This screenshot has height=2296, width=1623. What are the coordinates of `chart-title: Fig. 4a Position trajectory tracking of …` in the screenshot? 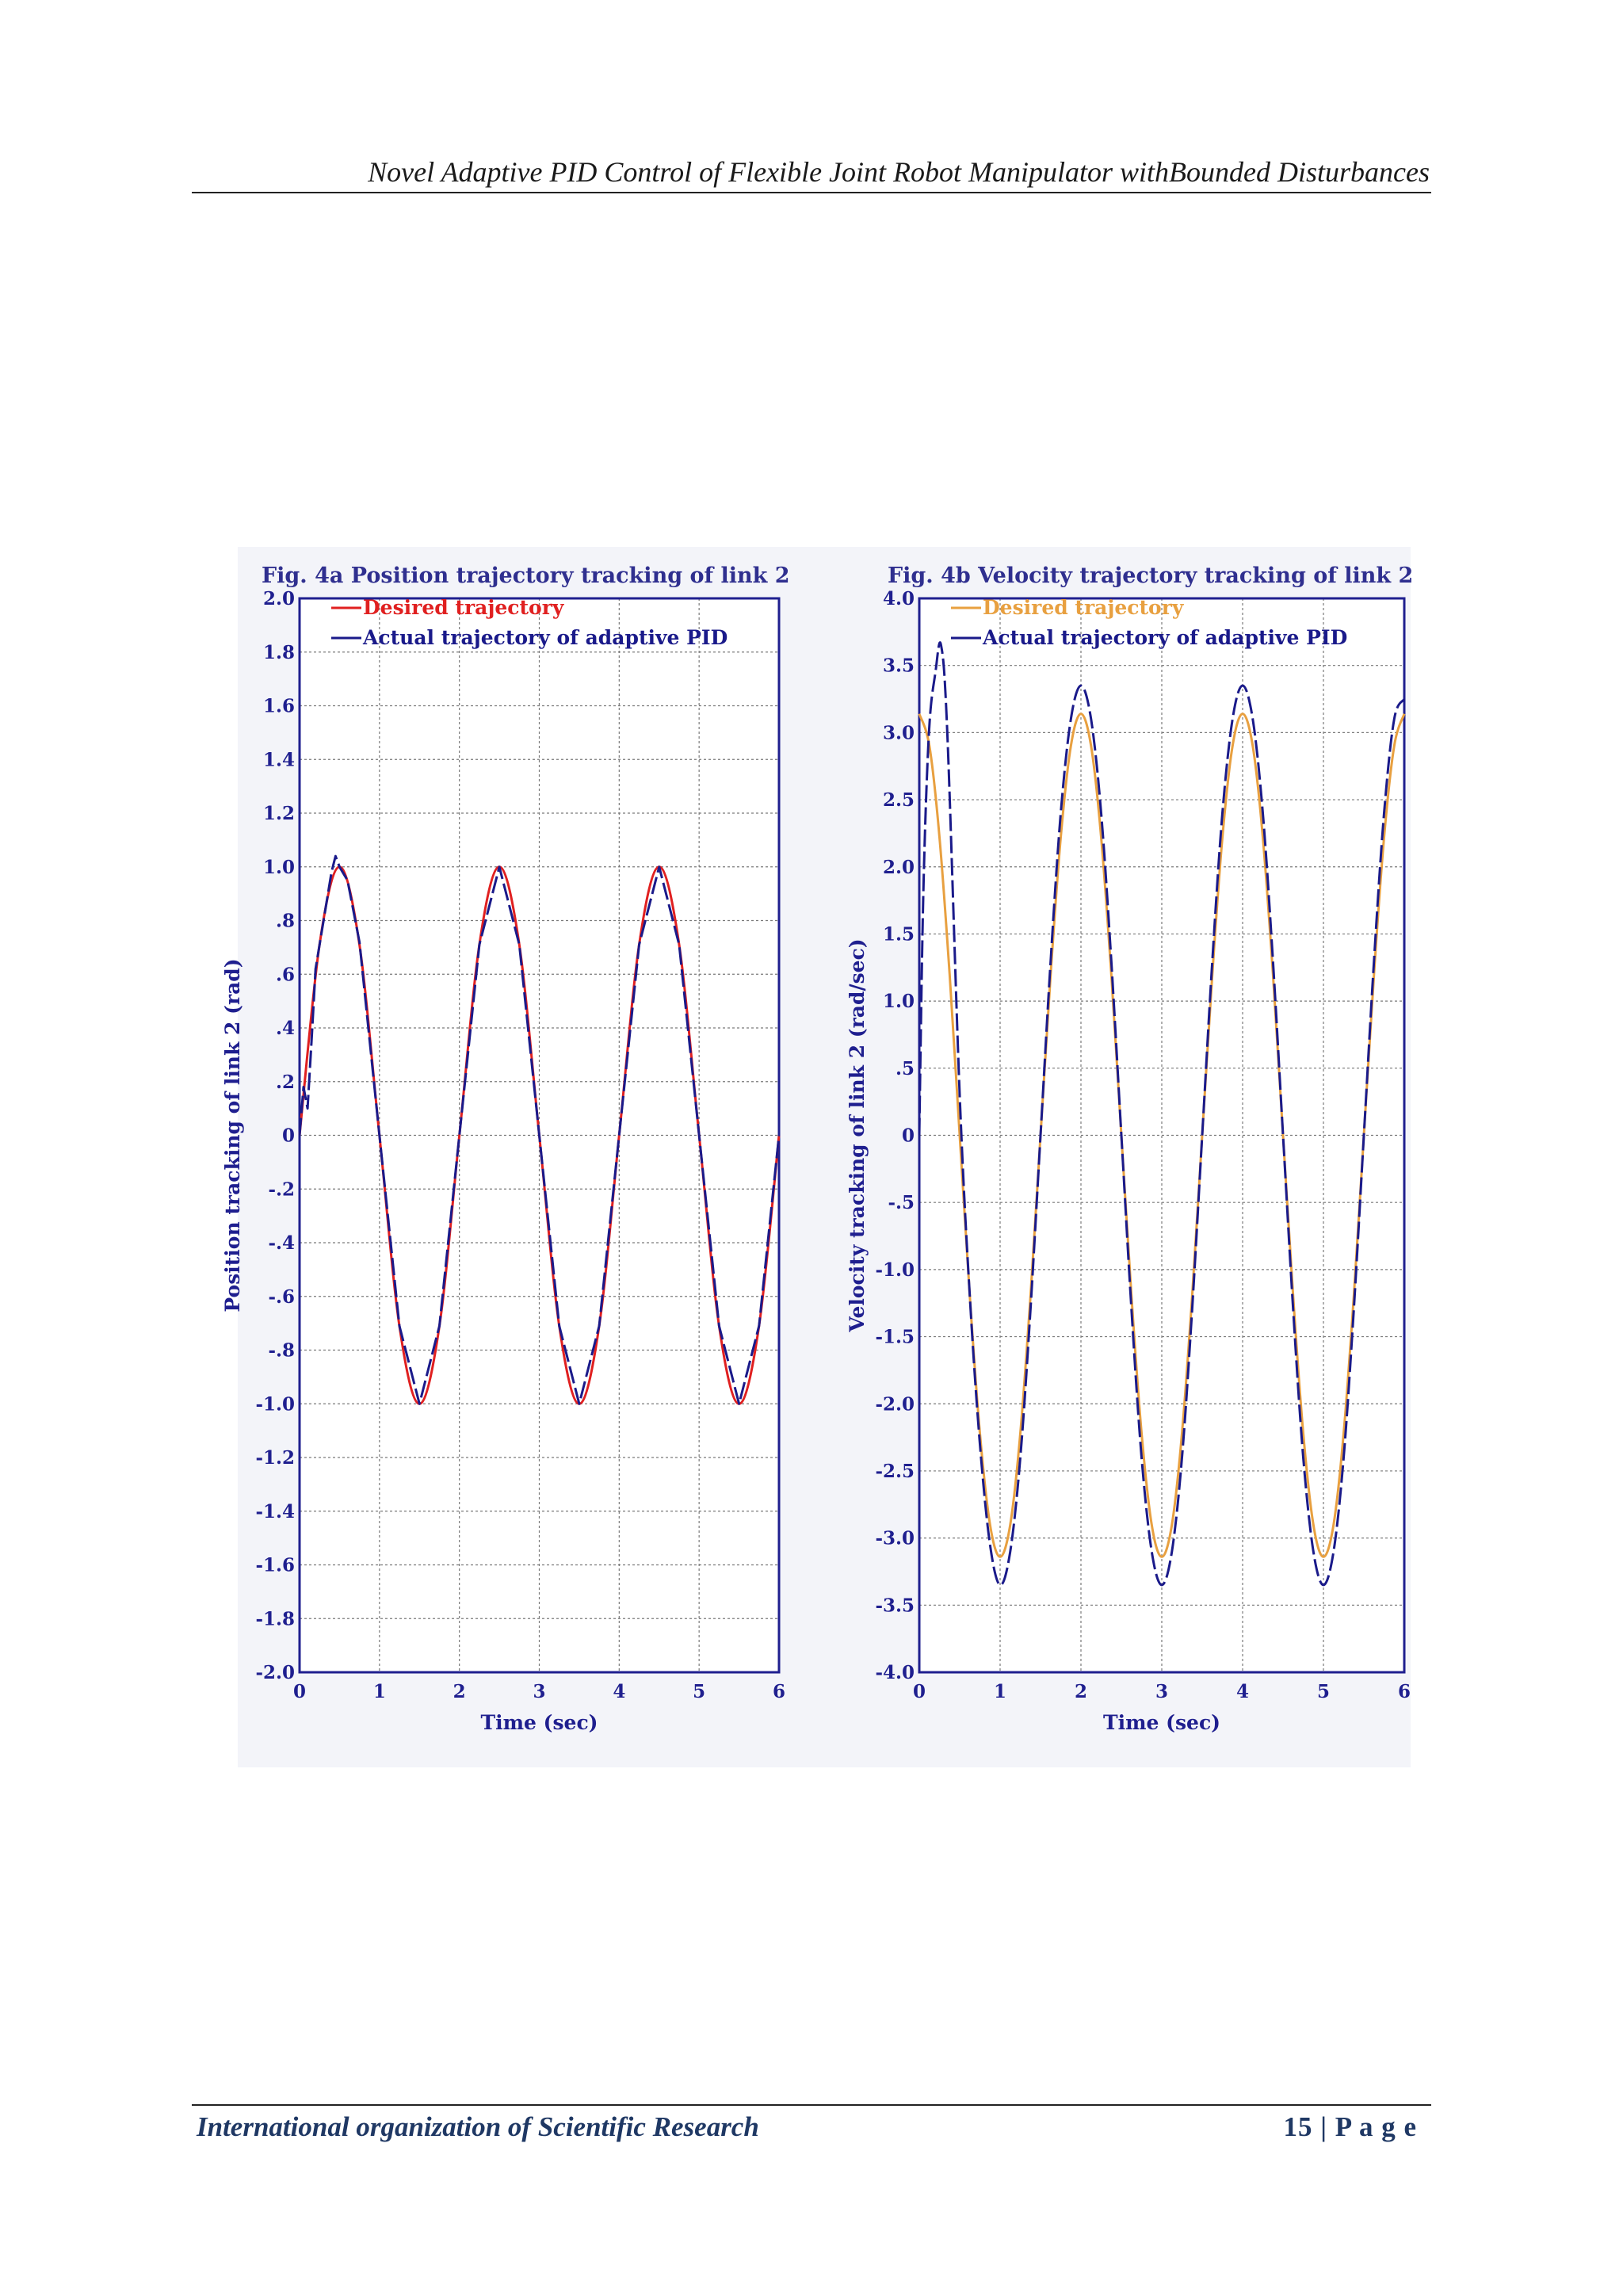 It's located at (526, 575).